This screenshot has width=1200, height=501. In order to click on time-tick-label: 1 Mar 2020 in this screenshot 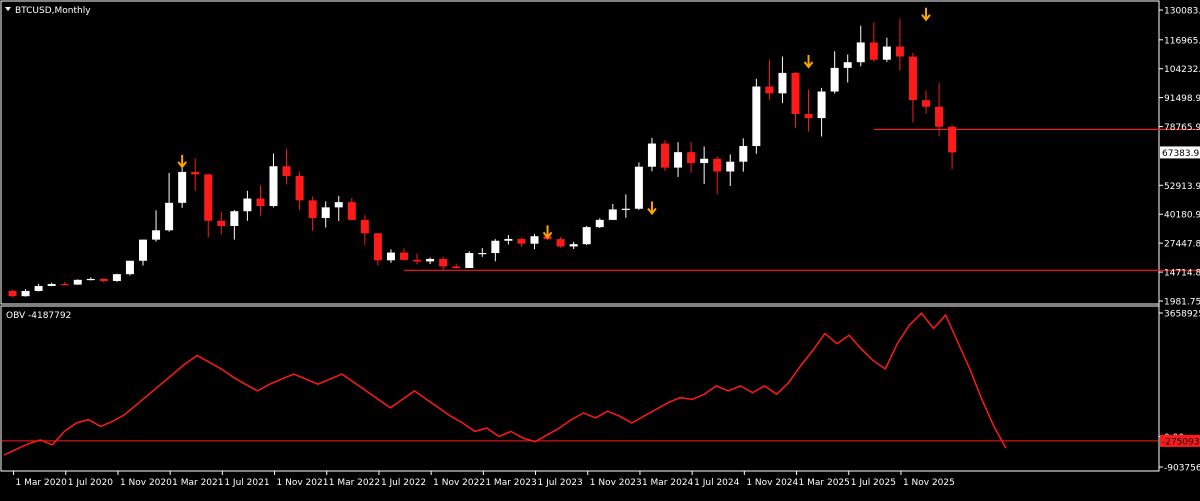, I will do `click(42, 483)`.